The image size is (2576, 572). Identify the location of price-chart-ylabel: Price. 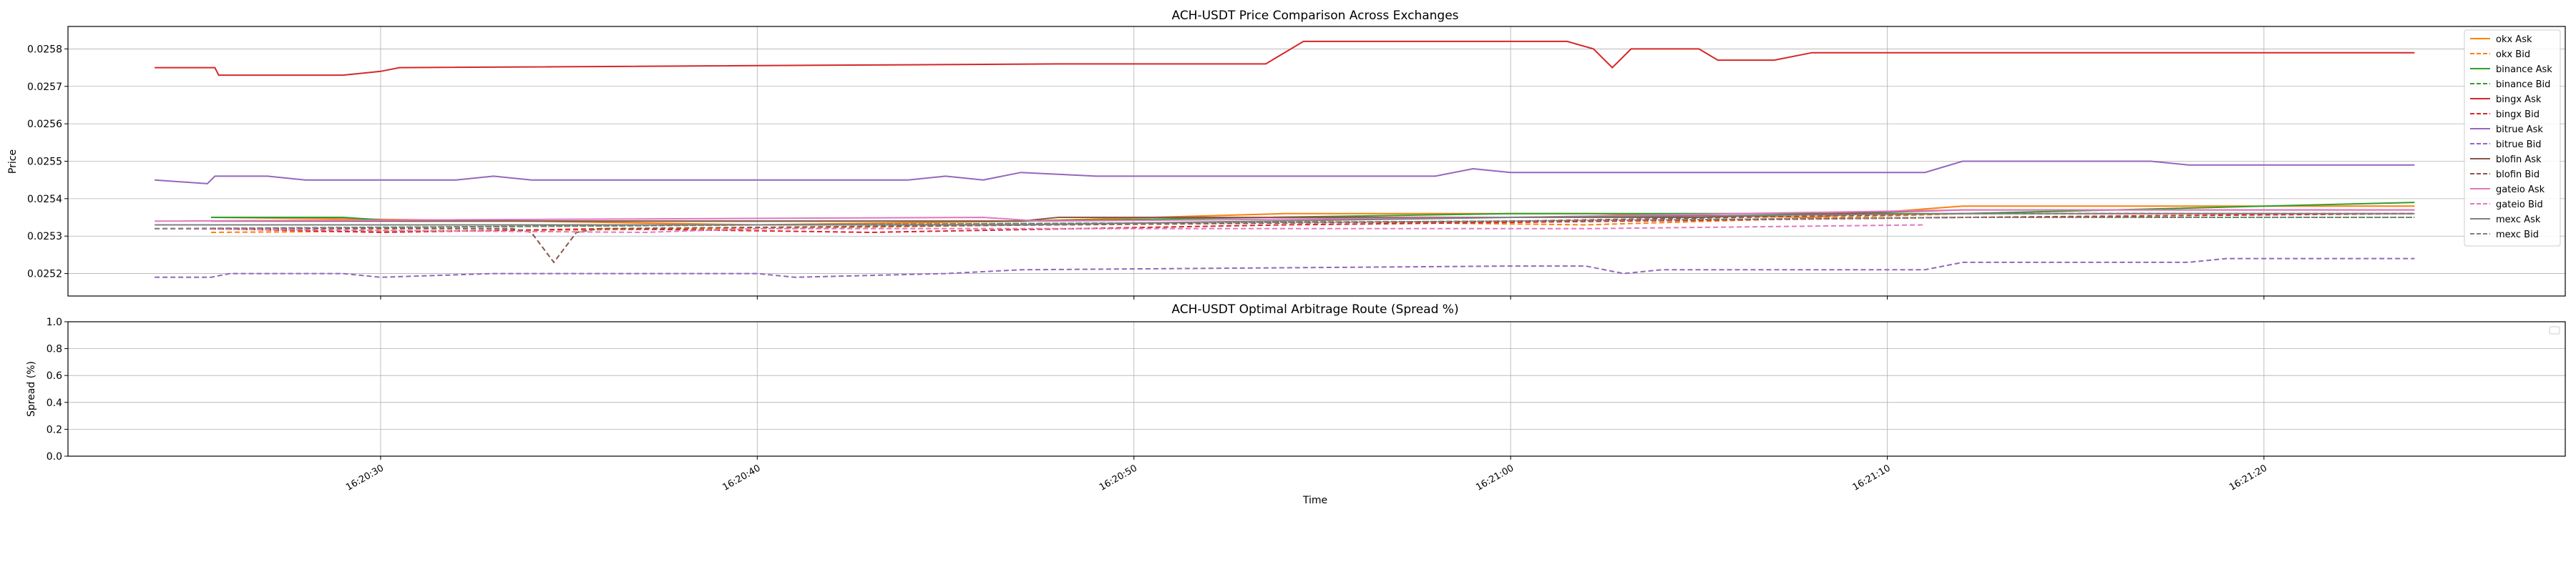
(13, 161).